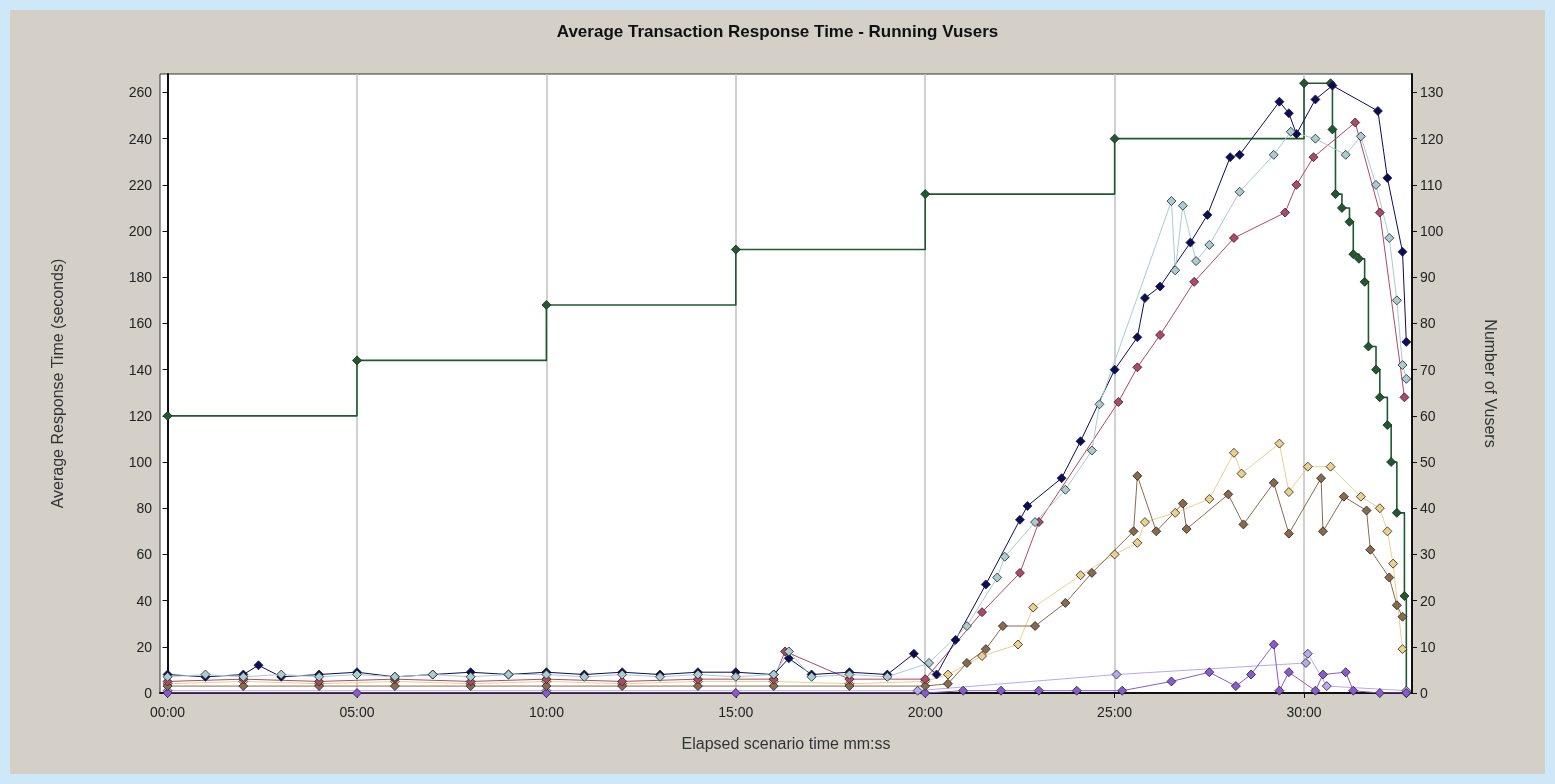  What do you see at coordinates (1431, 184) in the screenshot?
I see `y2-tick-label: 110` at bounding box center [1431, 184].